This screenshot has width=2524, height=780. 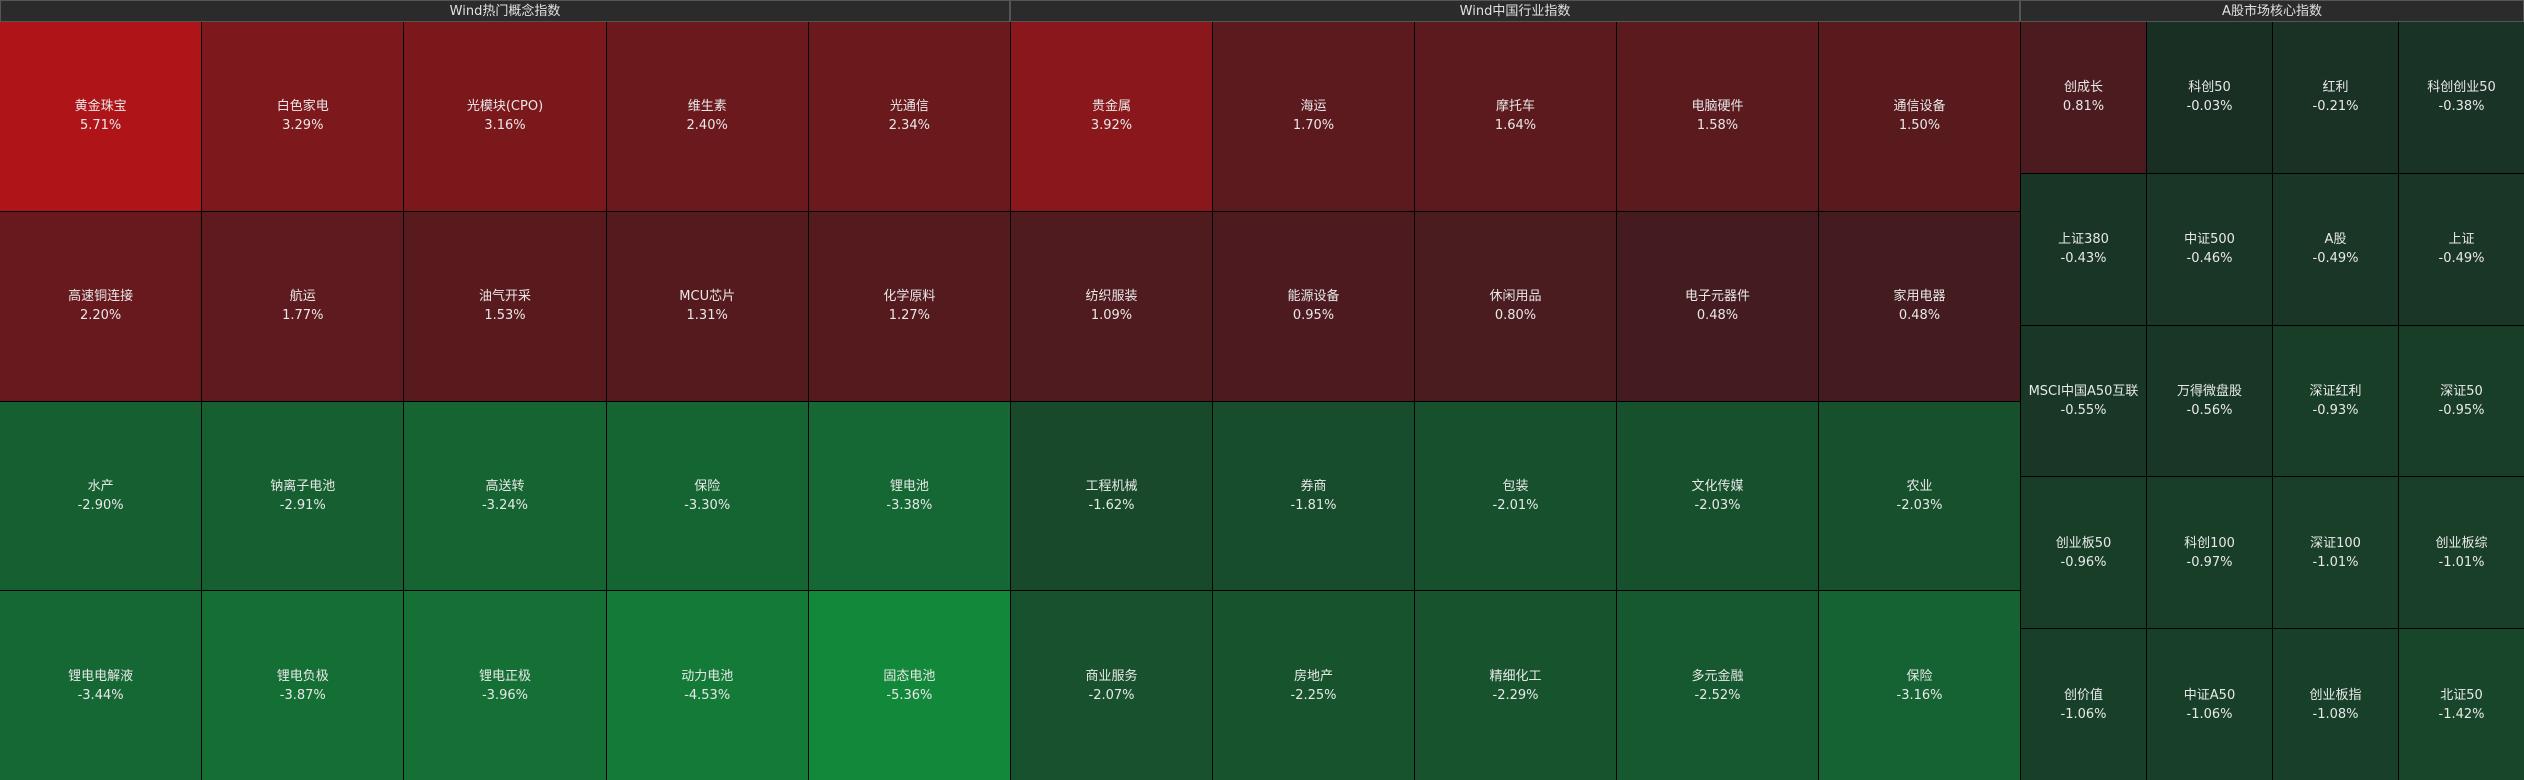 What do you see at coordinates (1313, 676) in the screenshot?
I see `tile-name: 房地产` at bounding box center [1313, 676].